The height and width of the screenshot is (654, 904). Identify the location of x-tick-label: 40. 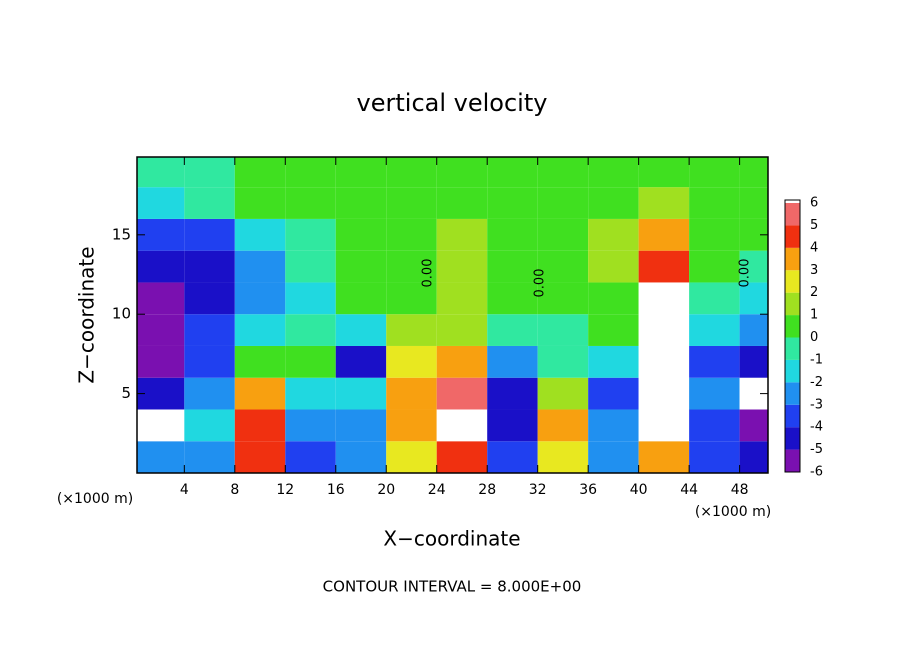
(639, 490).